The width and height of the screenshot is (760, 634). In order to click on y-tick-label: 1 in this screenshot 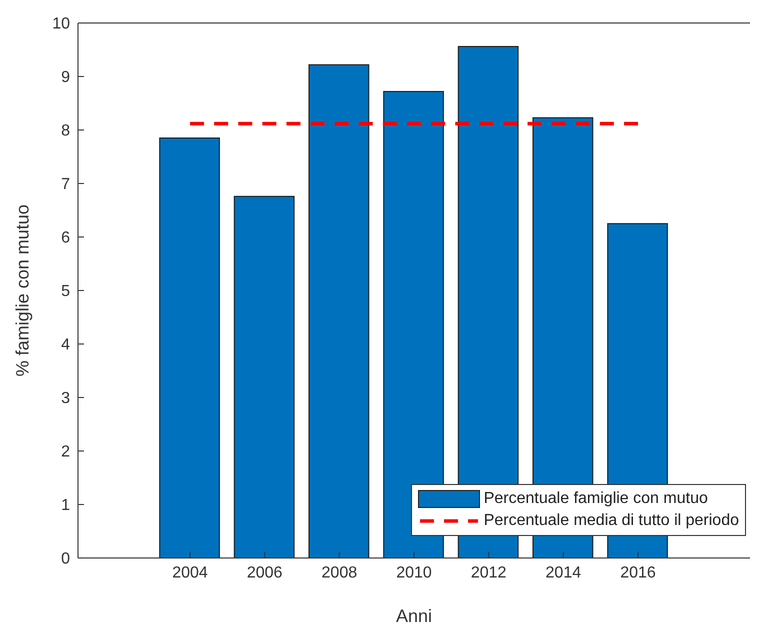, I will do `click(65, 505)`.